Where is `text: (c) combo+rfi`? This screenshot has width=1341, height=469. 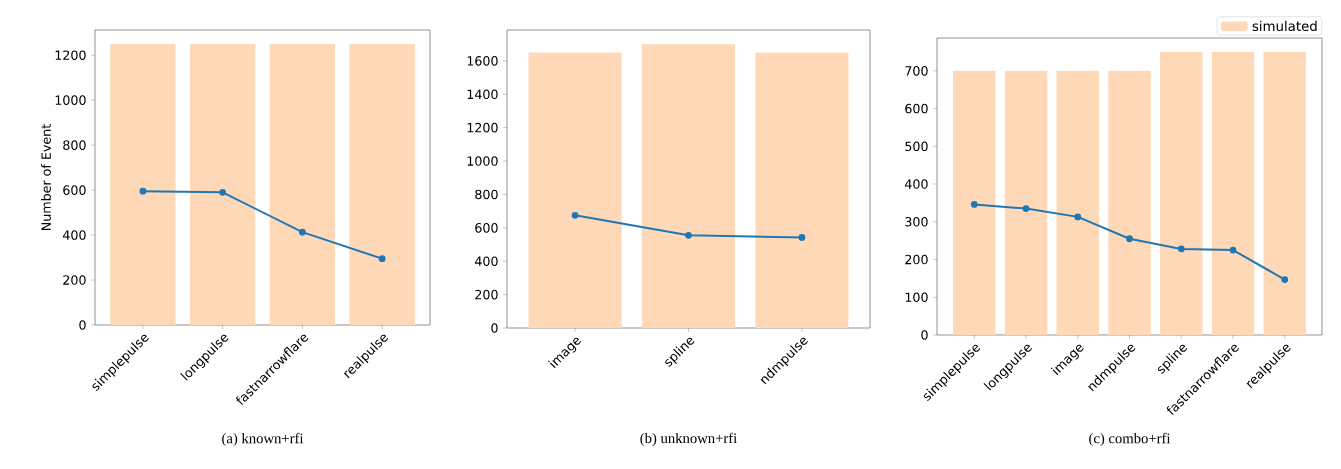
text: (c) combo+rfi is located at coordinates (1130, 439).